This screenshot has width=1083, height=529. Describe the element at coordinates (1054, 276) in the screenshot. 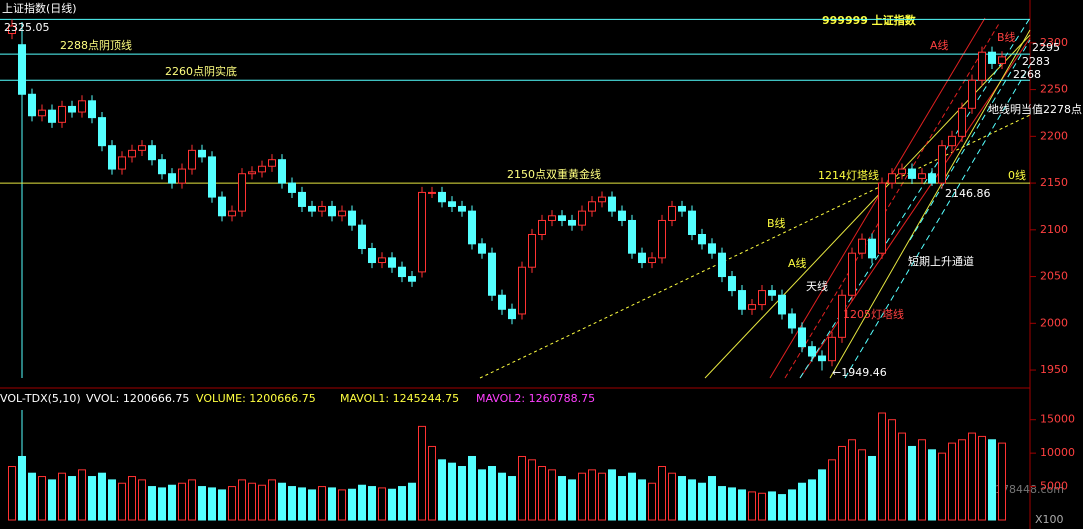

I see `y-tick-label: 2050` at that location.